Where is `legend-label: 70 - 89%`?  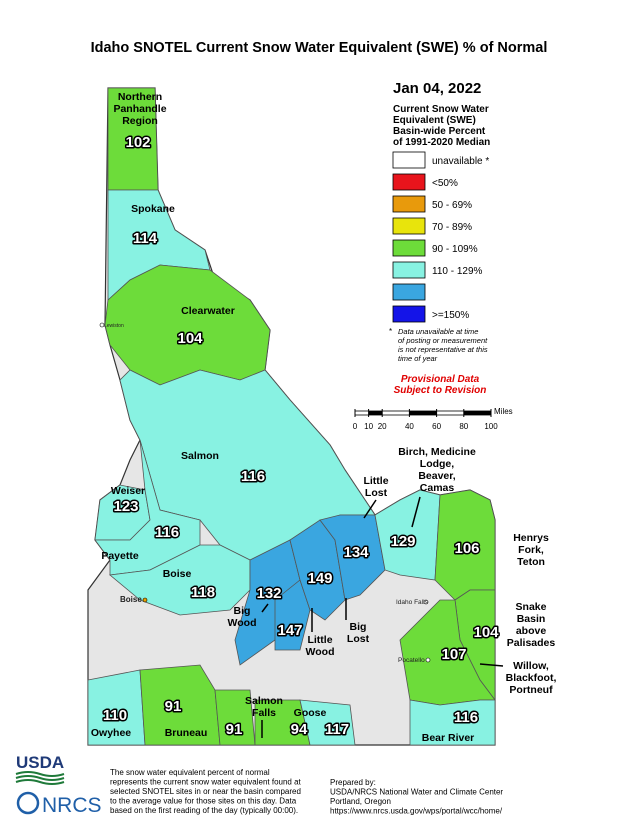 legend-label: 70 - 89% is located at coordinates (452, 227).